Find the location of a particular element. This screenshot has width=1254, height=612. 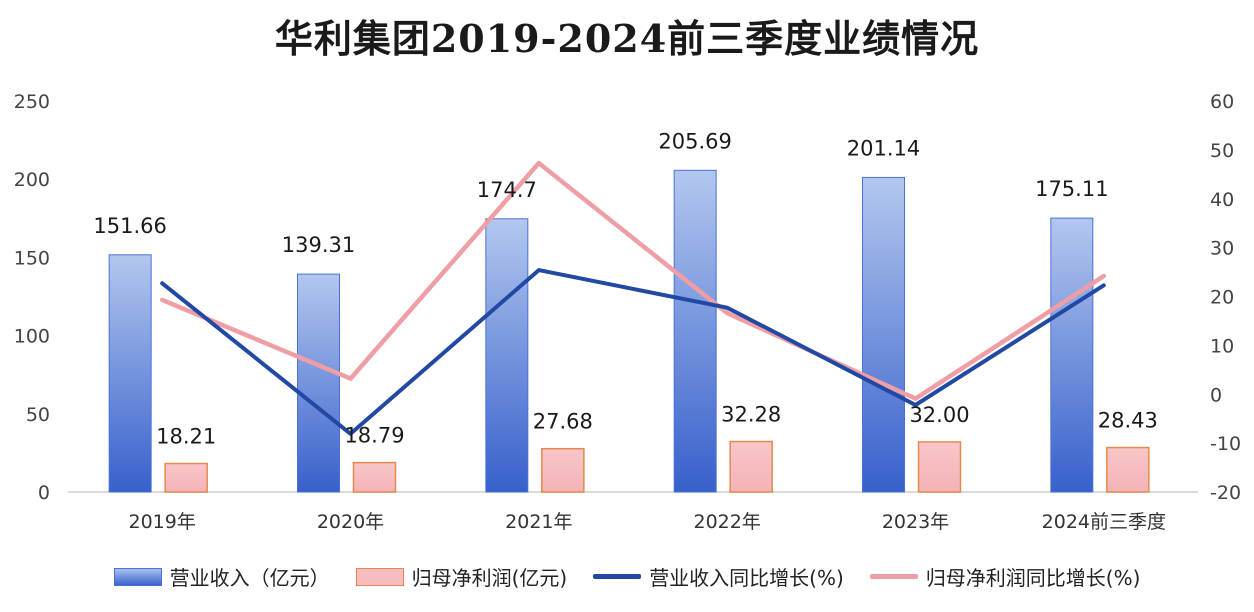

x-tick-label: 2021年 is located at coordinates (538, 522).